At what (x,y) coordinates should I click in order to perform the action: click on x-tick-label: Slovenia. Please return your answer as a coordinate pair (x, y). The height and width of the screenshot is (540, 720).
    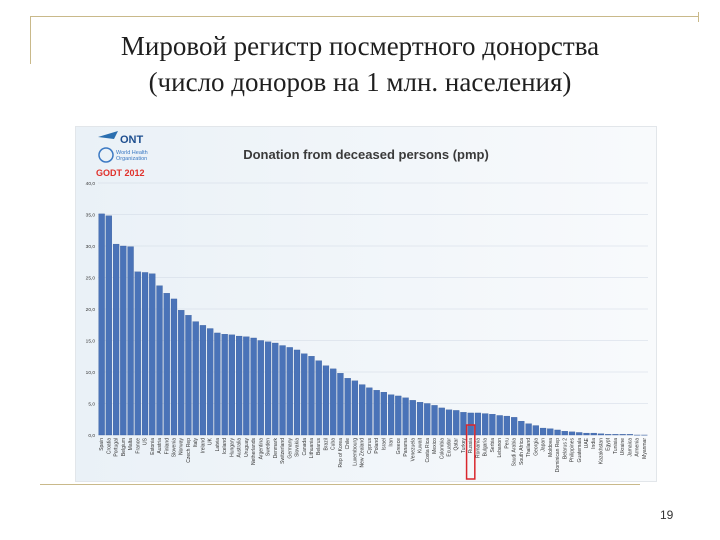
    Looking at the image, I should click on (174, 447).